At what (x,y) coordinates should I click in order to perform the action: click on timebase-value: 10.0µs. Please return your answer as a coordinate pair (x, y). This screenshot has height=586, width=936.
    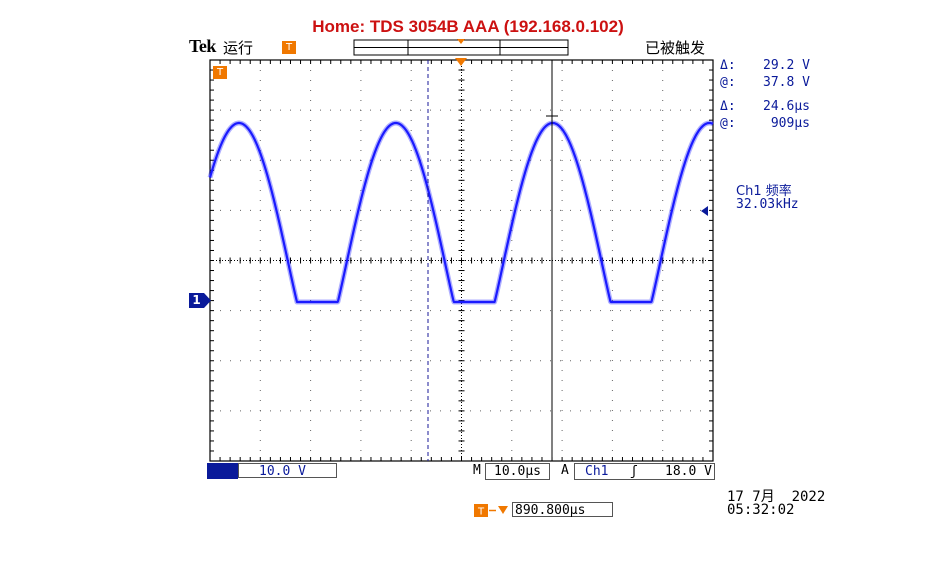
    Looking at the image, I should click on (517, 471).